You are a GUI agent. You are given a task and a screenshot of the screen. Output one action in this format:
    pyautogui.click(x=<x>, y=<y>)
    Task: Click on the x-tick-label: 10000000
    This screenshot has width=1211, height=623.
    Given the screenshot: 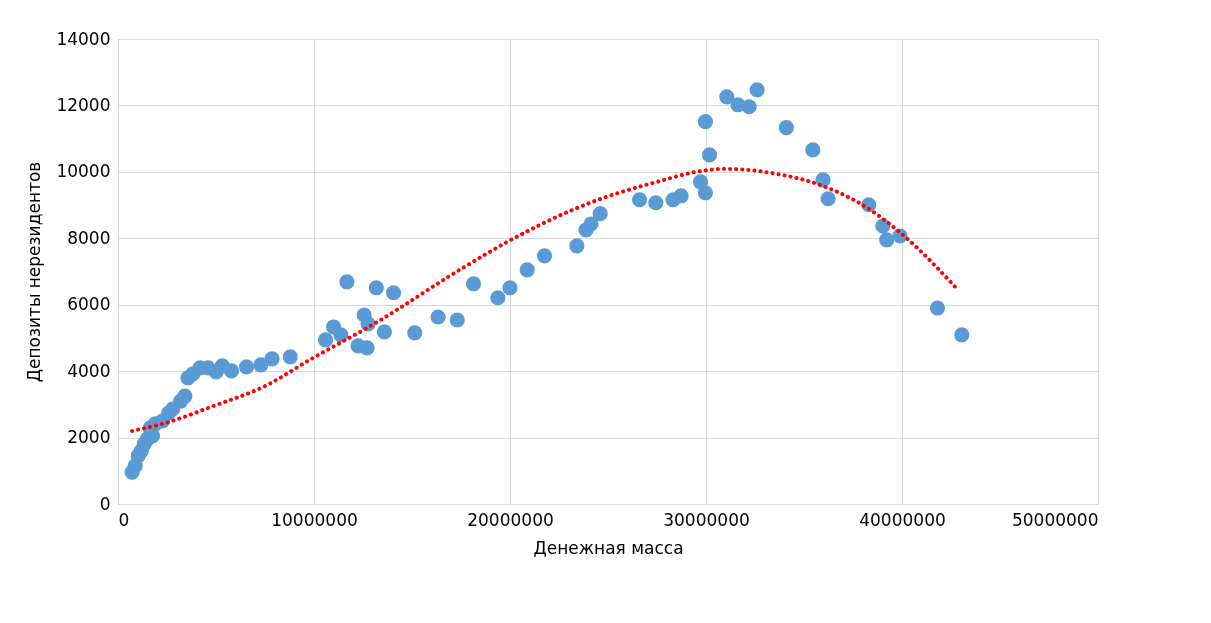 What is the action you would take?
    pyautogui.click(x=314, y=519)
    